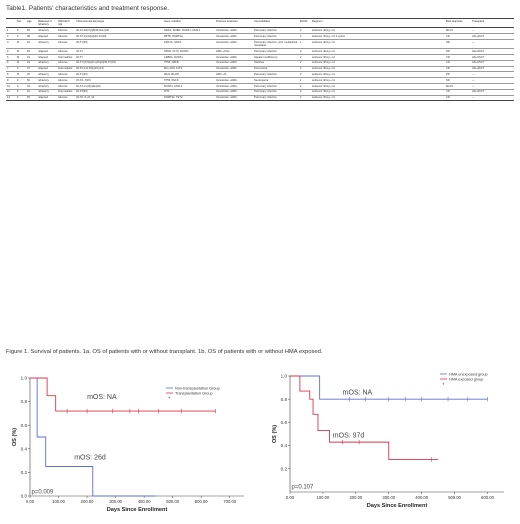 This screenshot has width=520, height=524. What do you see at coordinates (189, 75) in the screenshot?
I see `table-cell: IDH1, BCOR` at bounding box center [189, 75].